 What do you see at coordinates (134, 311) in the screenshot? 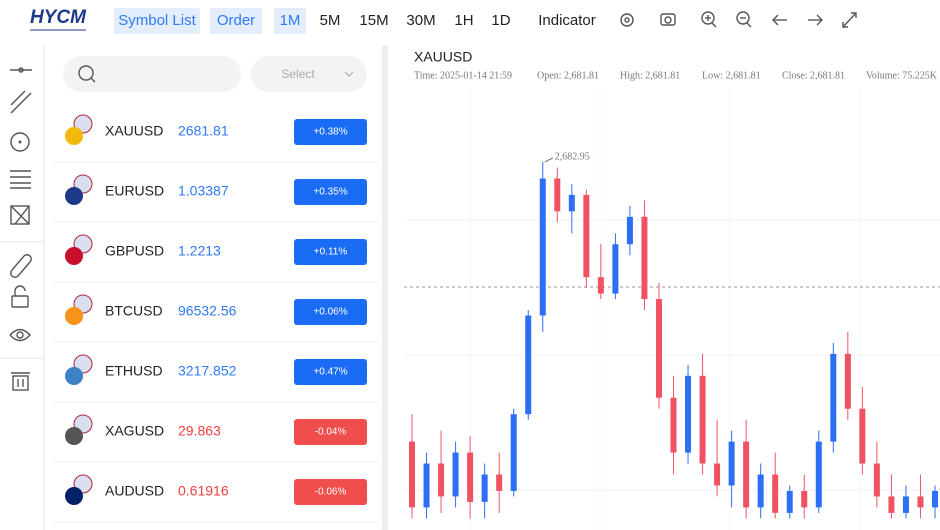
I see `symbol-name: BTCUSD` at bounding box center [134, 311].